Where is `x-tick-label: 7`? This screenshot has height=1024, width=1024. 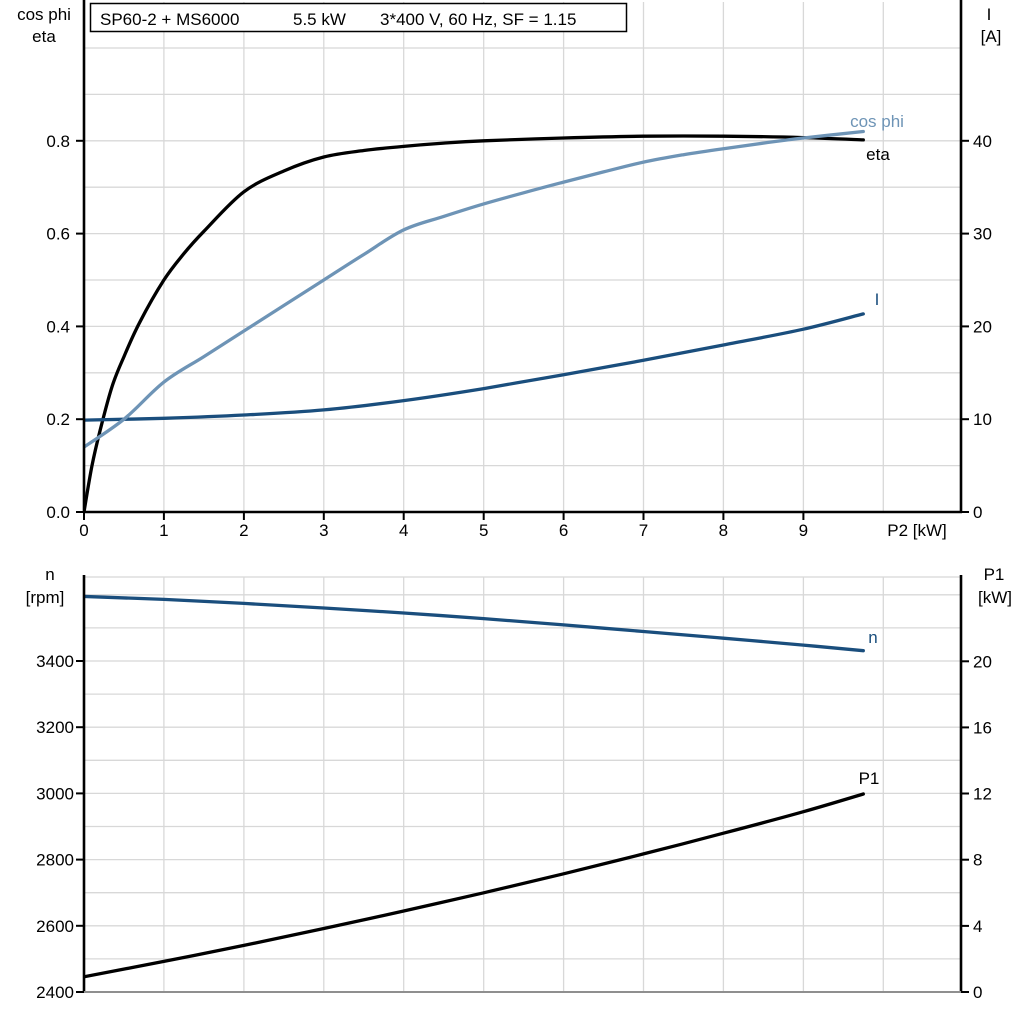
x-tick-label: 7 is located at coordinates (643, 530).